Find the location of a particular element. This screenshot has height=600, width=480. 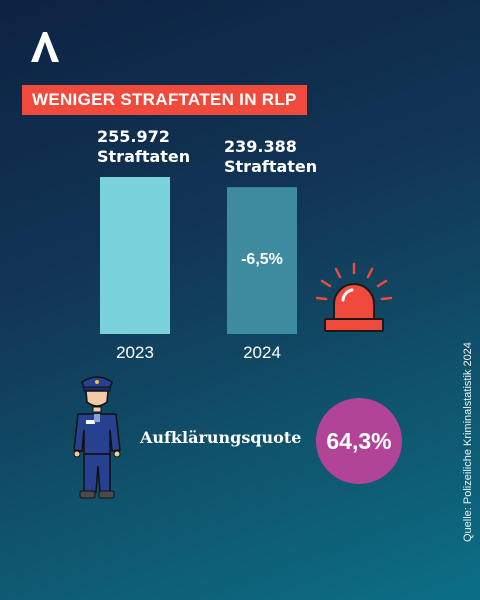

clearance-rate-label: Aufklärungsquote is located at coordinates (221, 437).